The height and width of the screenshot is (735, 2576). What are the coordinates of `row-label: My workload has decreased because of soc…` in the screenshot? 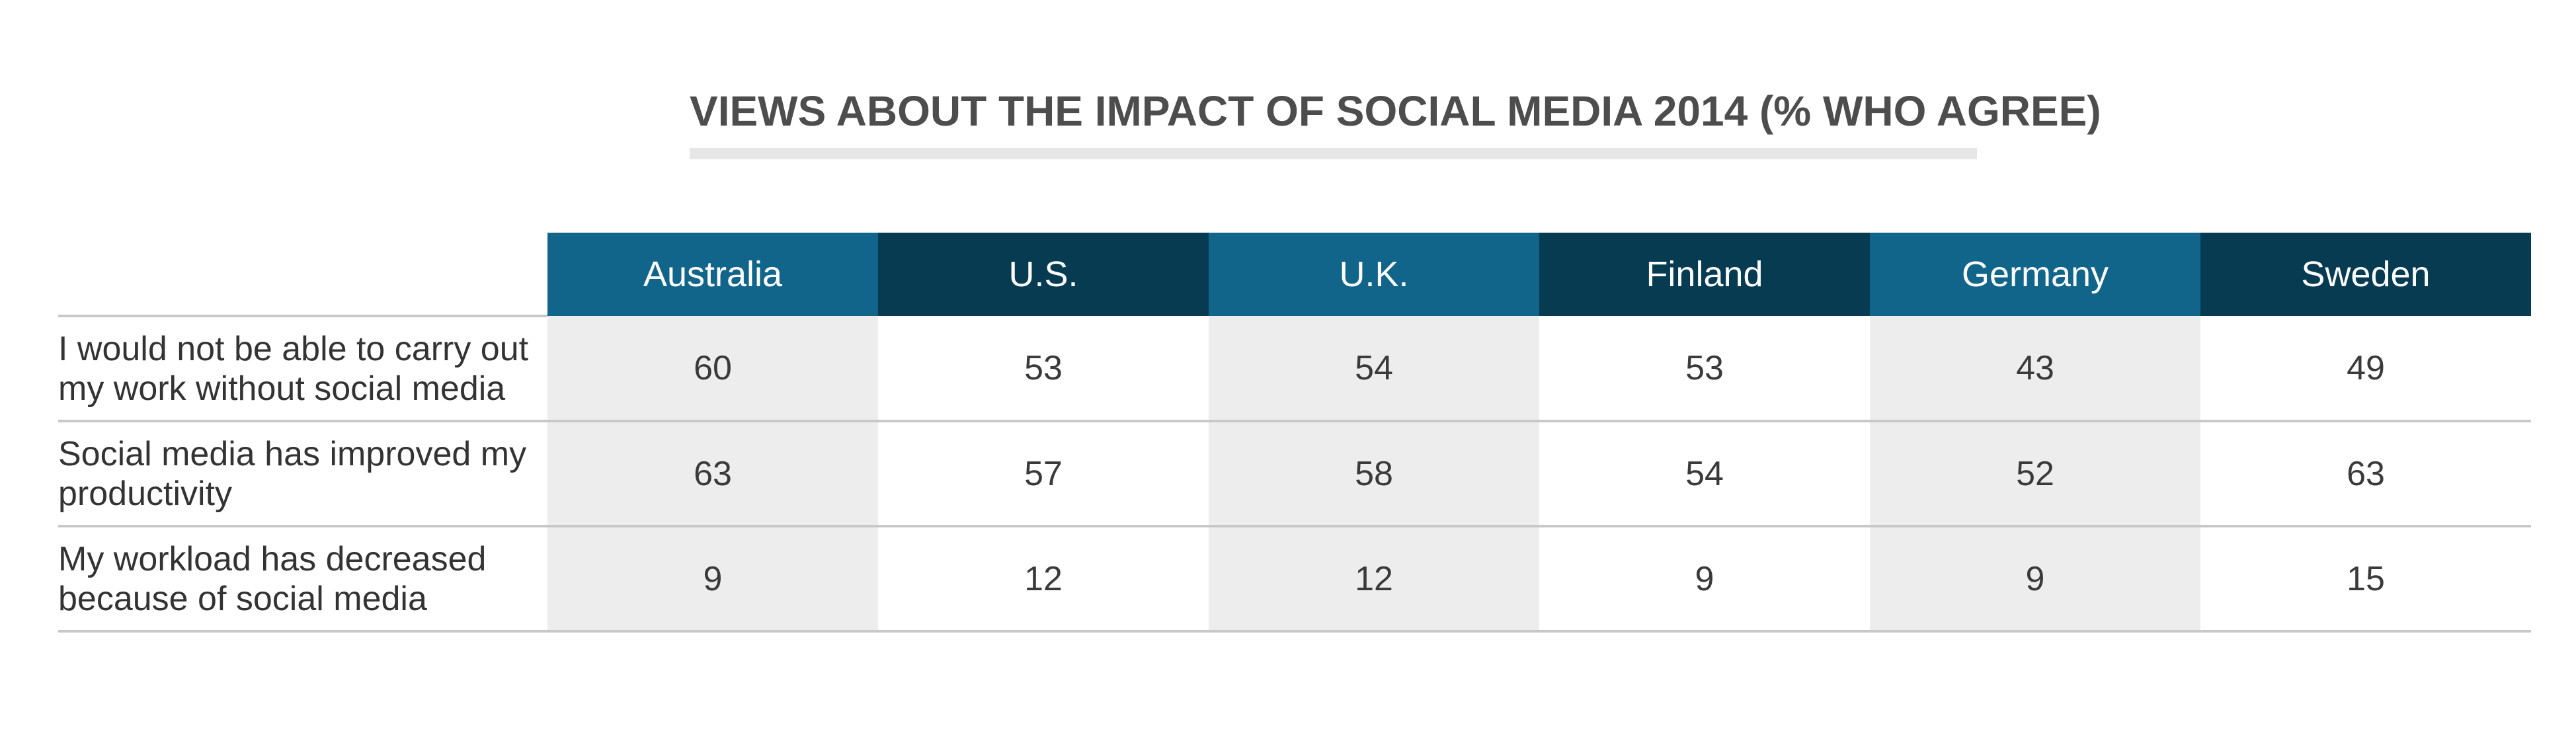 It's located at (302, 579).